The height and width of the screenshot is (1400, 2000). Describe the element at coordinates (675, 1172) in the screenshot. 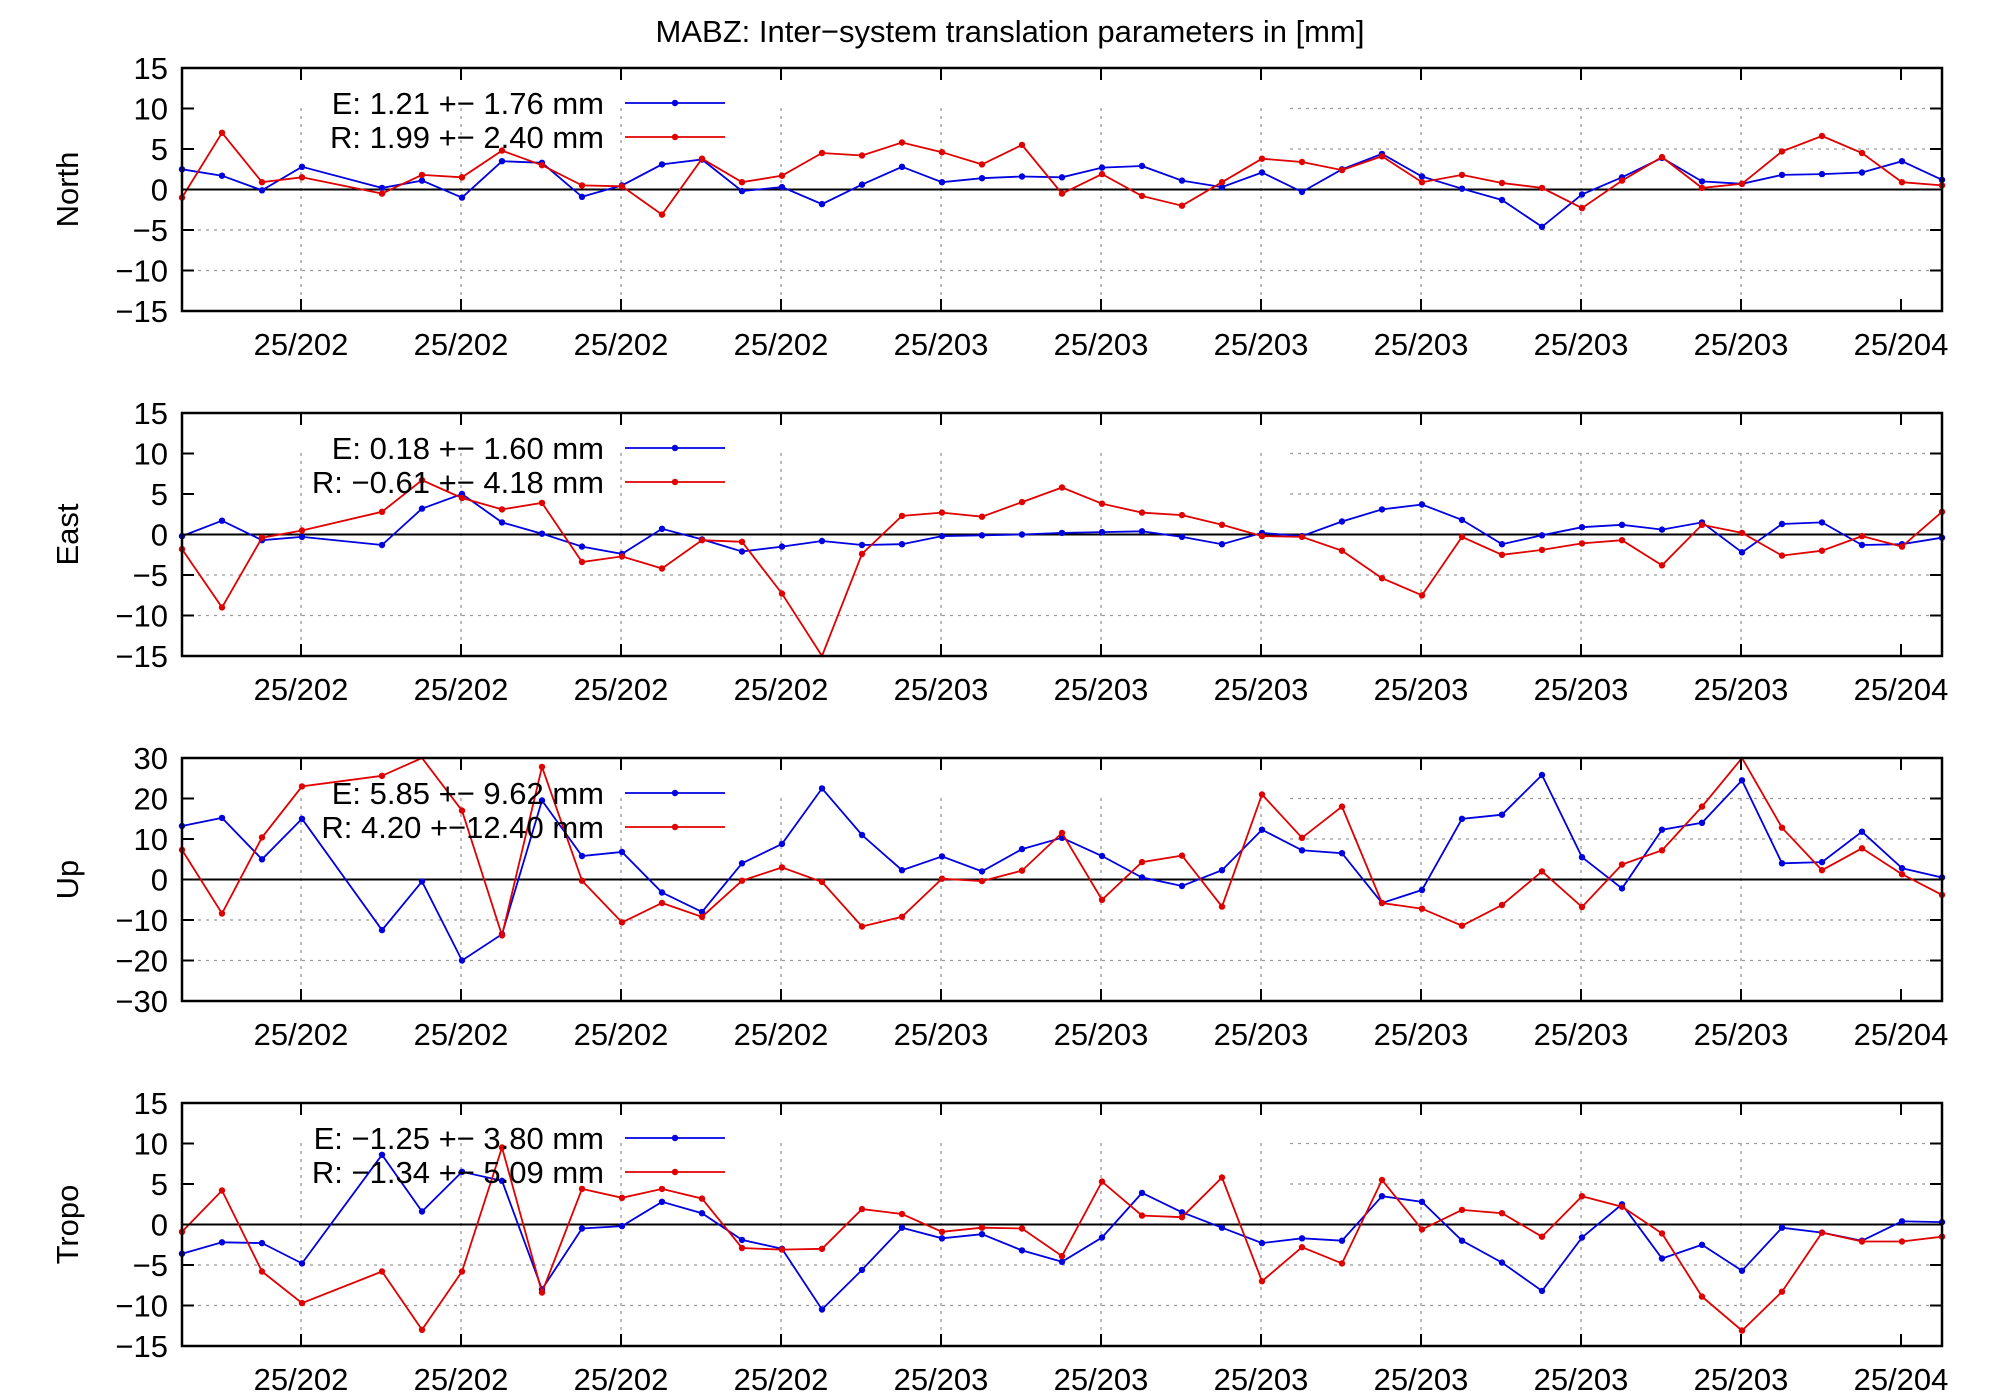

I see `panel-tropo-legend-marker-r` at that location.